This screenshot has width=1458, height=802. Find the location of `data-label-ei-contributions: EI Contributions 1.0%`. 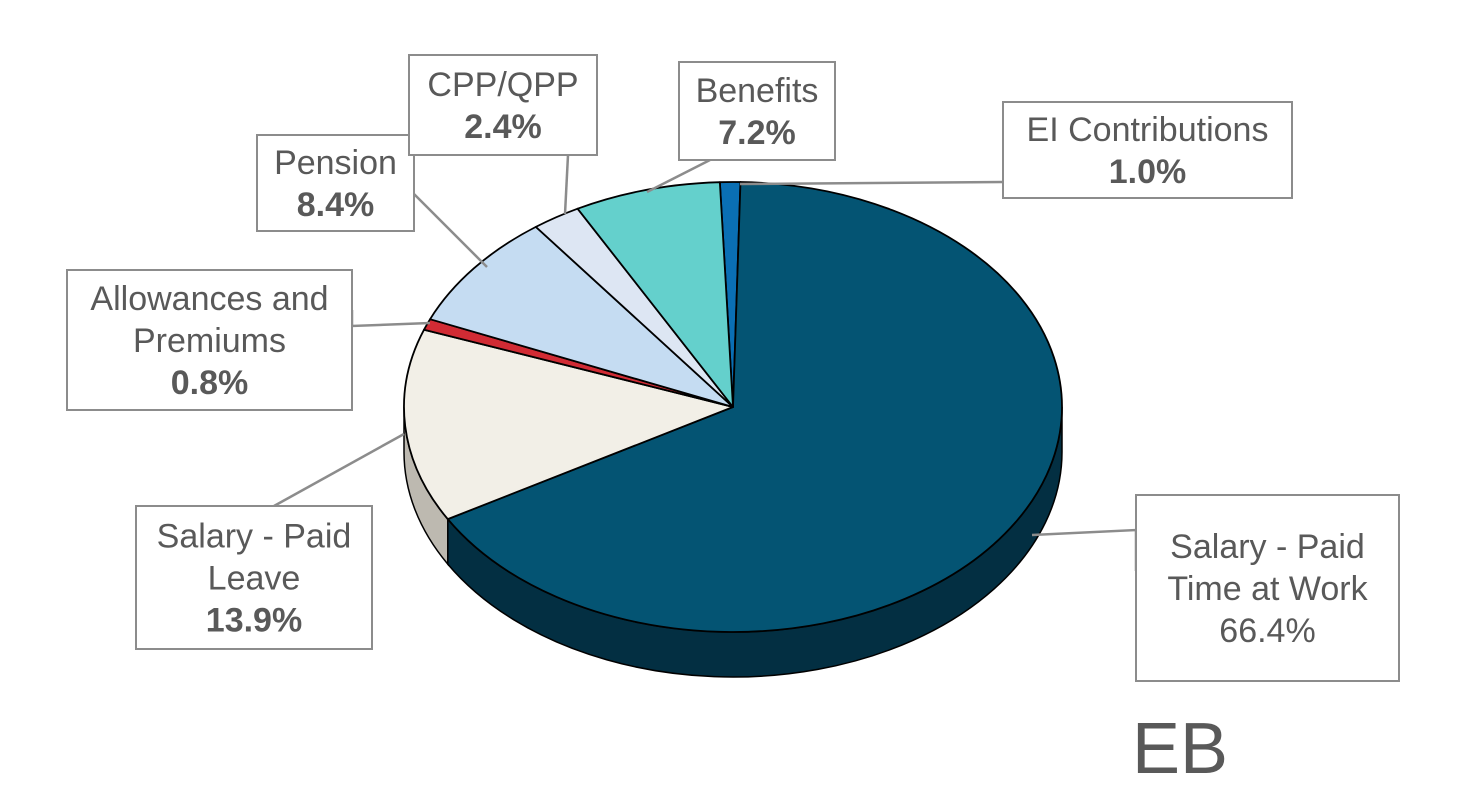

data-label-ei-contributions: EI Contributions 1.0% is located at coordinates (1147, 150).